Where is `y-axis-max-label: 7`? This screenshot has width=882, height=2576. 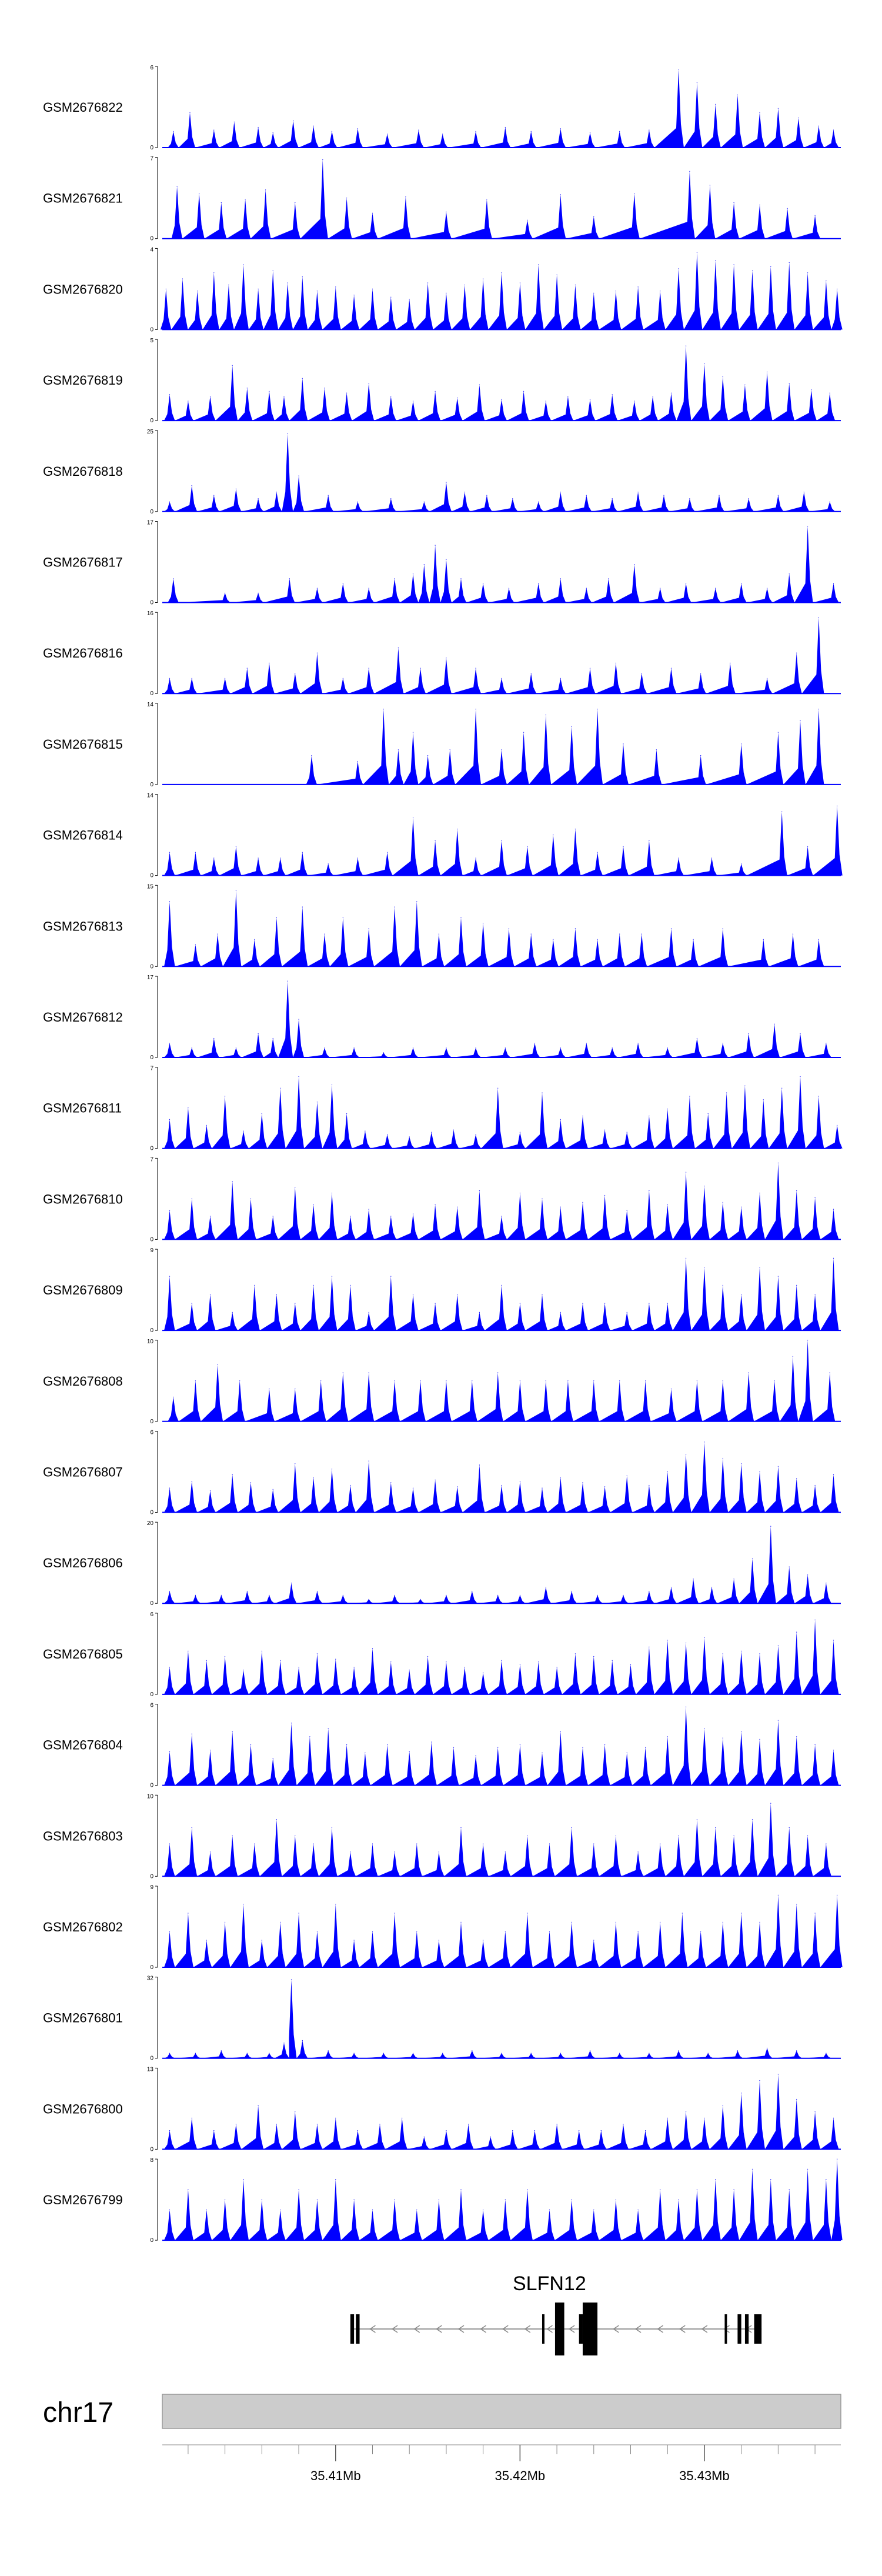
y-axis-max-label: 7 is located at coordinates (151, 1159).